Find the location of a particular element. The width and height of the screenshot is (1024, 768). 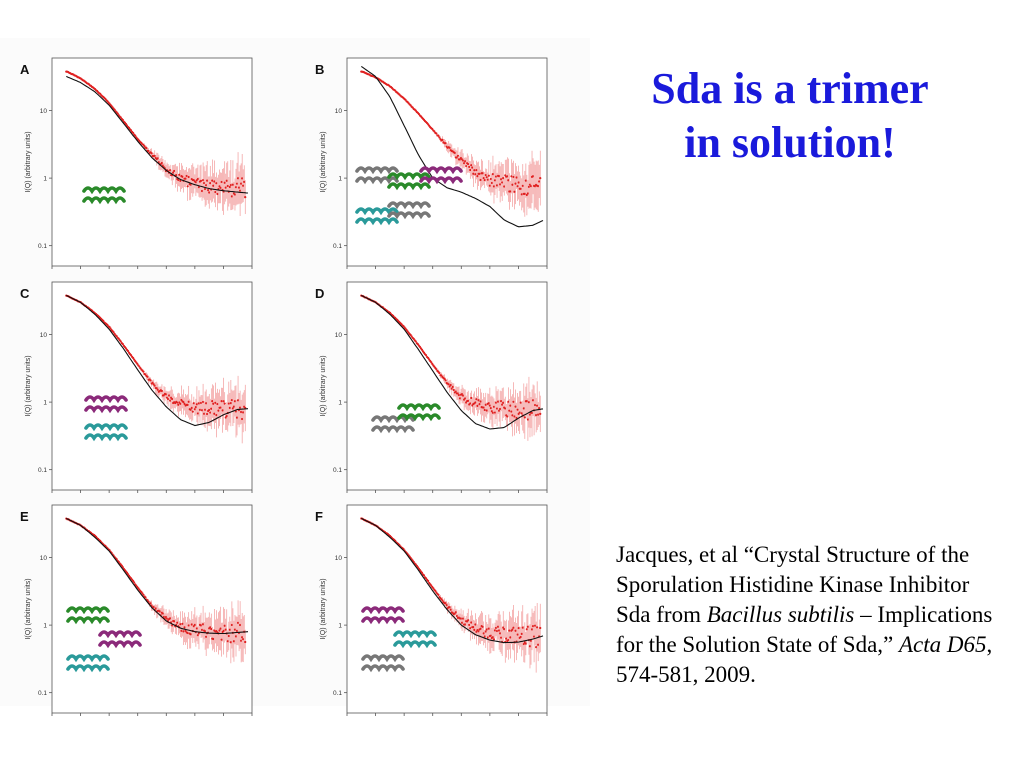

title-line-1: Sda is a trimer is located at coordinates (790, 88).